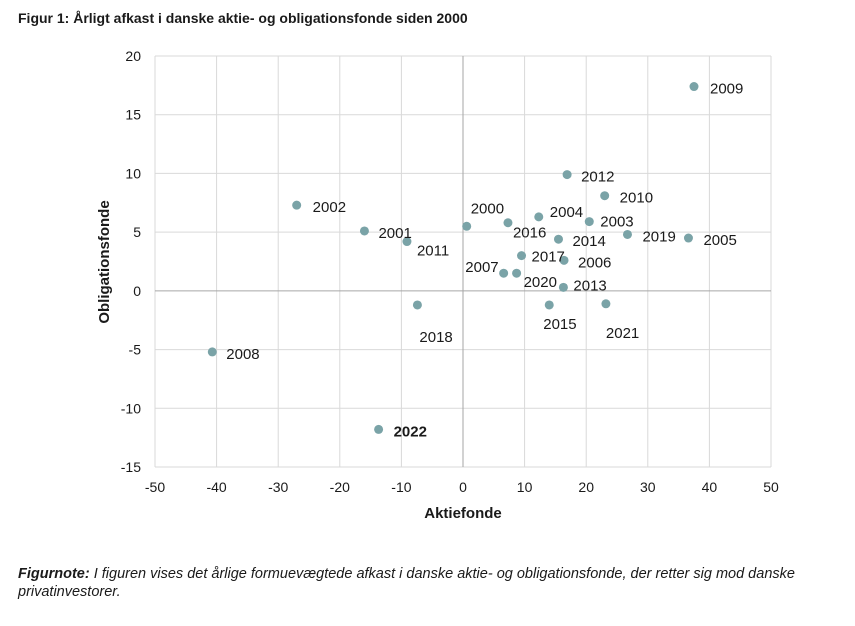  Describe the element at coordinates (417, 305) in the screenshot. I see `data-point-2018` at that location.